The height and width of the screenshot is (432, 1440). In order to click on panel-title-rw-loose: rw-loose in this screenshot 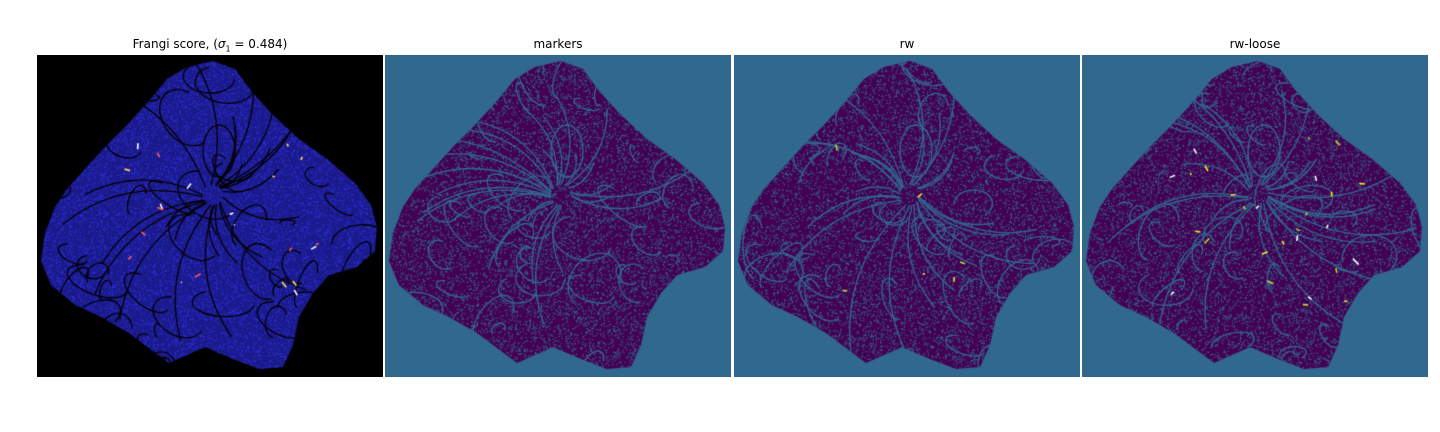, I will do `click(1255, 44)`.